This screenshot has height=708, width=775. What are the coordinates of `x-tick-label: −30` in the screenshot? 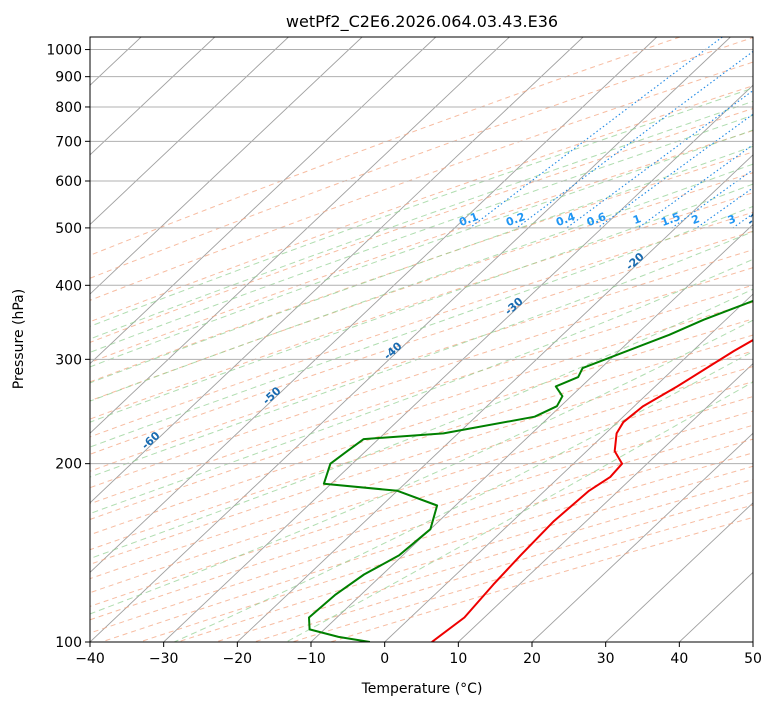 It's located at (164, 659).